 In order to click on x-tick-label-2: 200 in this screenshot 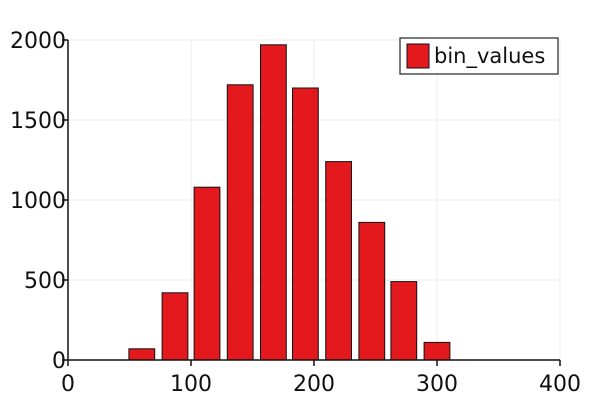, I will do `click(314, 384)`.